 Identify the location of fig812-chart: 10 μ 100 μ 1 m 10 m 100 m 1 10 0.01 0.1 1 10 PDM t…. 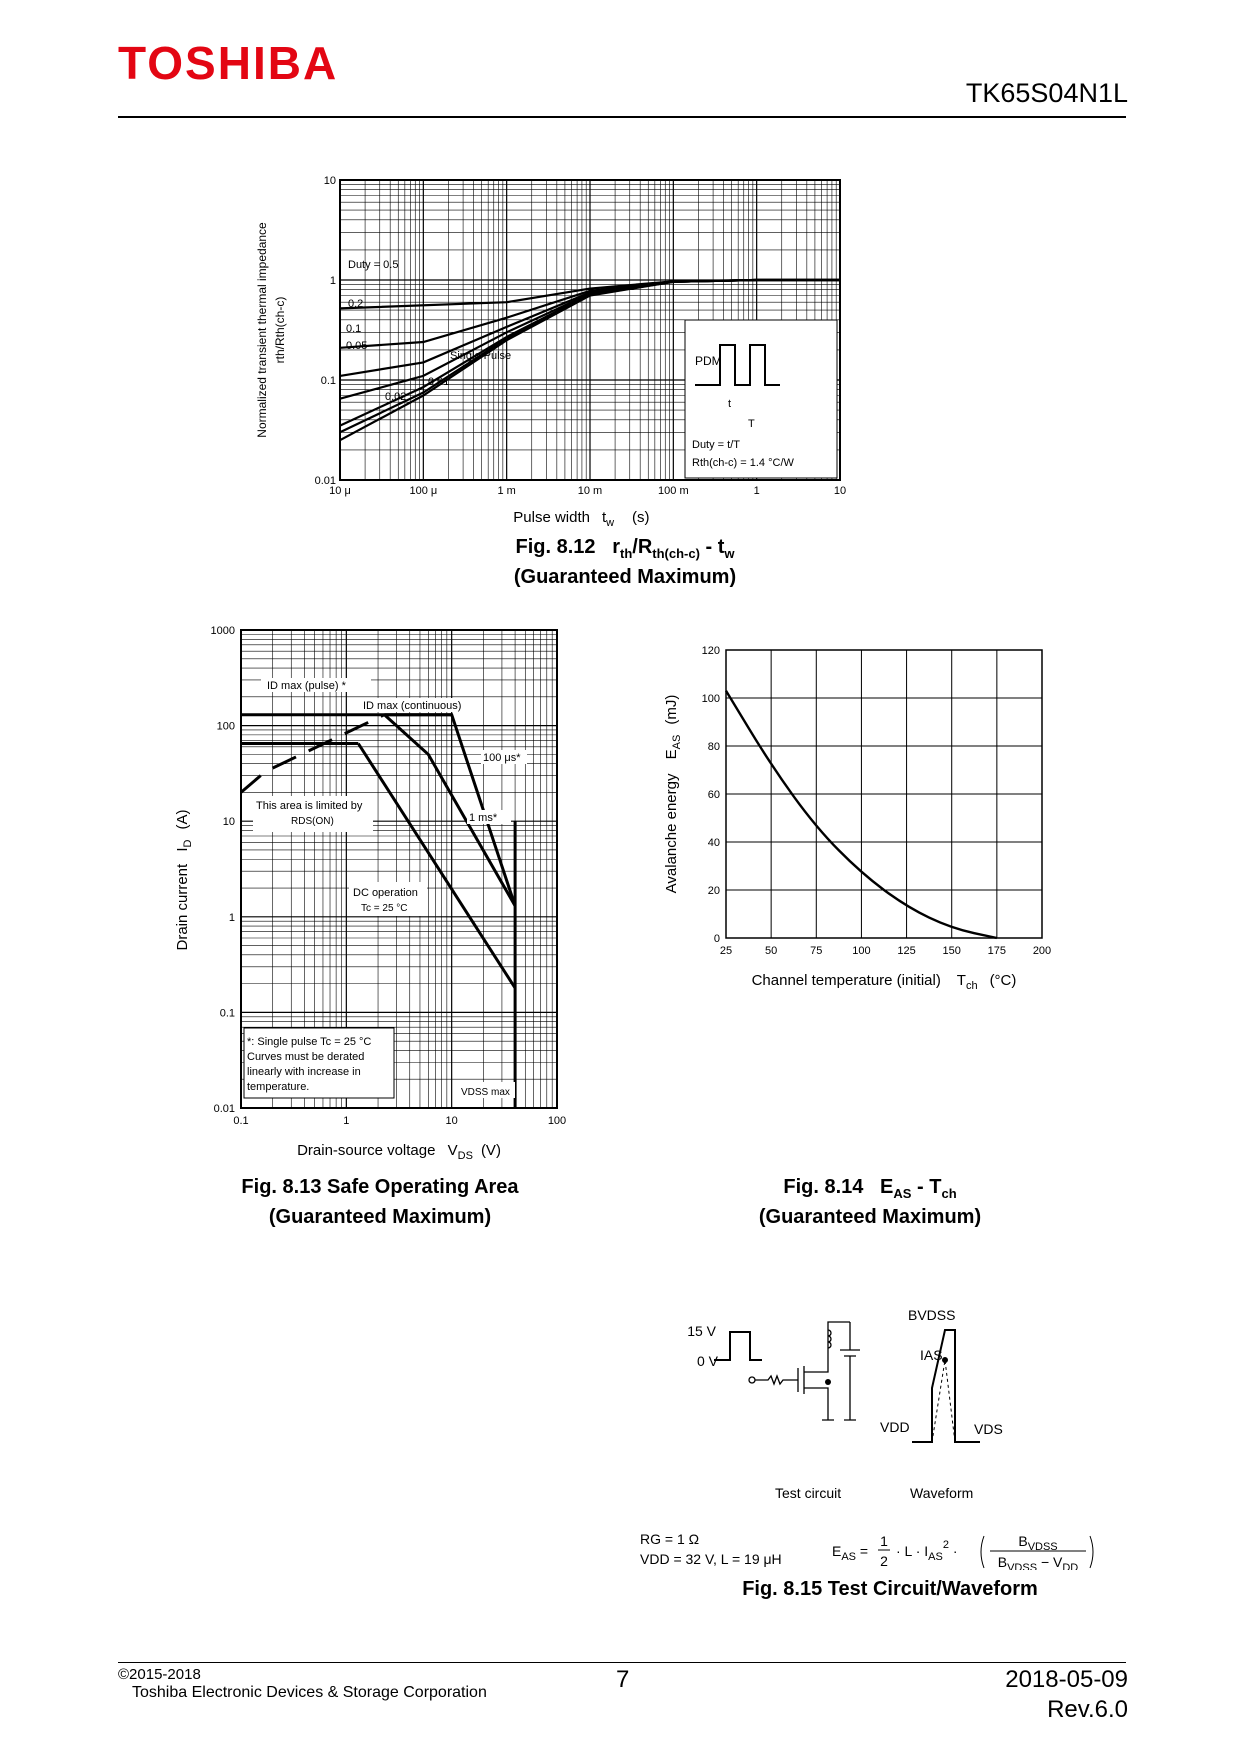
(551, 352).